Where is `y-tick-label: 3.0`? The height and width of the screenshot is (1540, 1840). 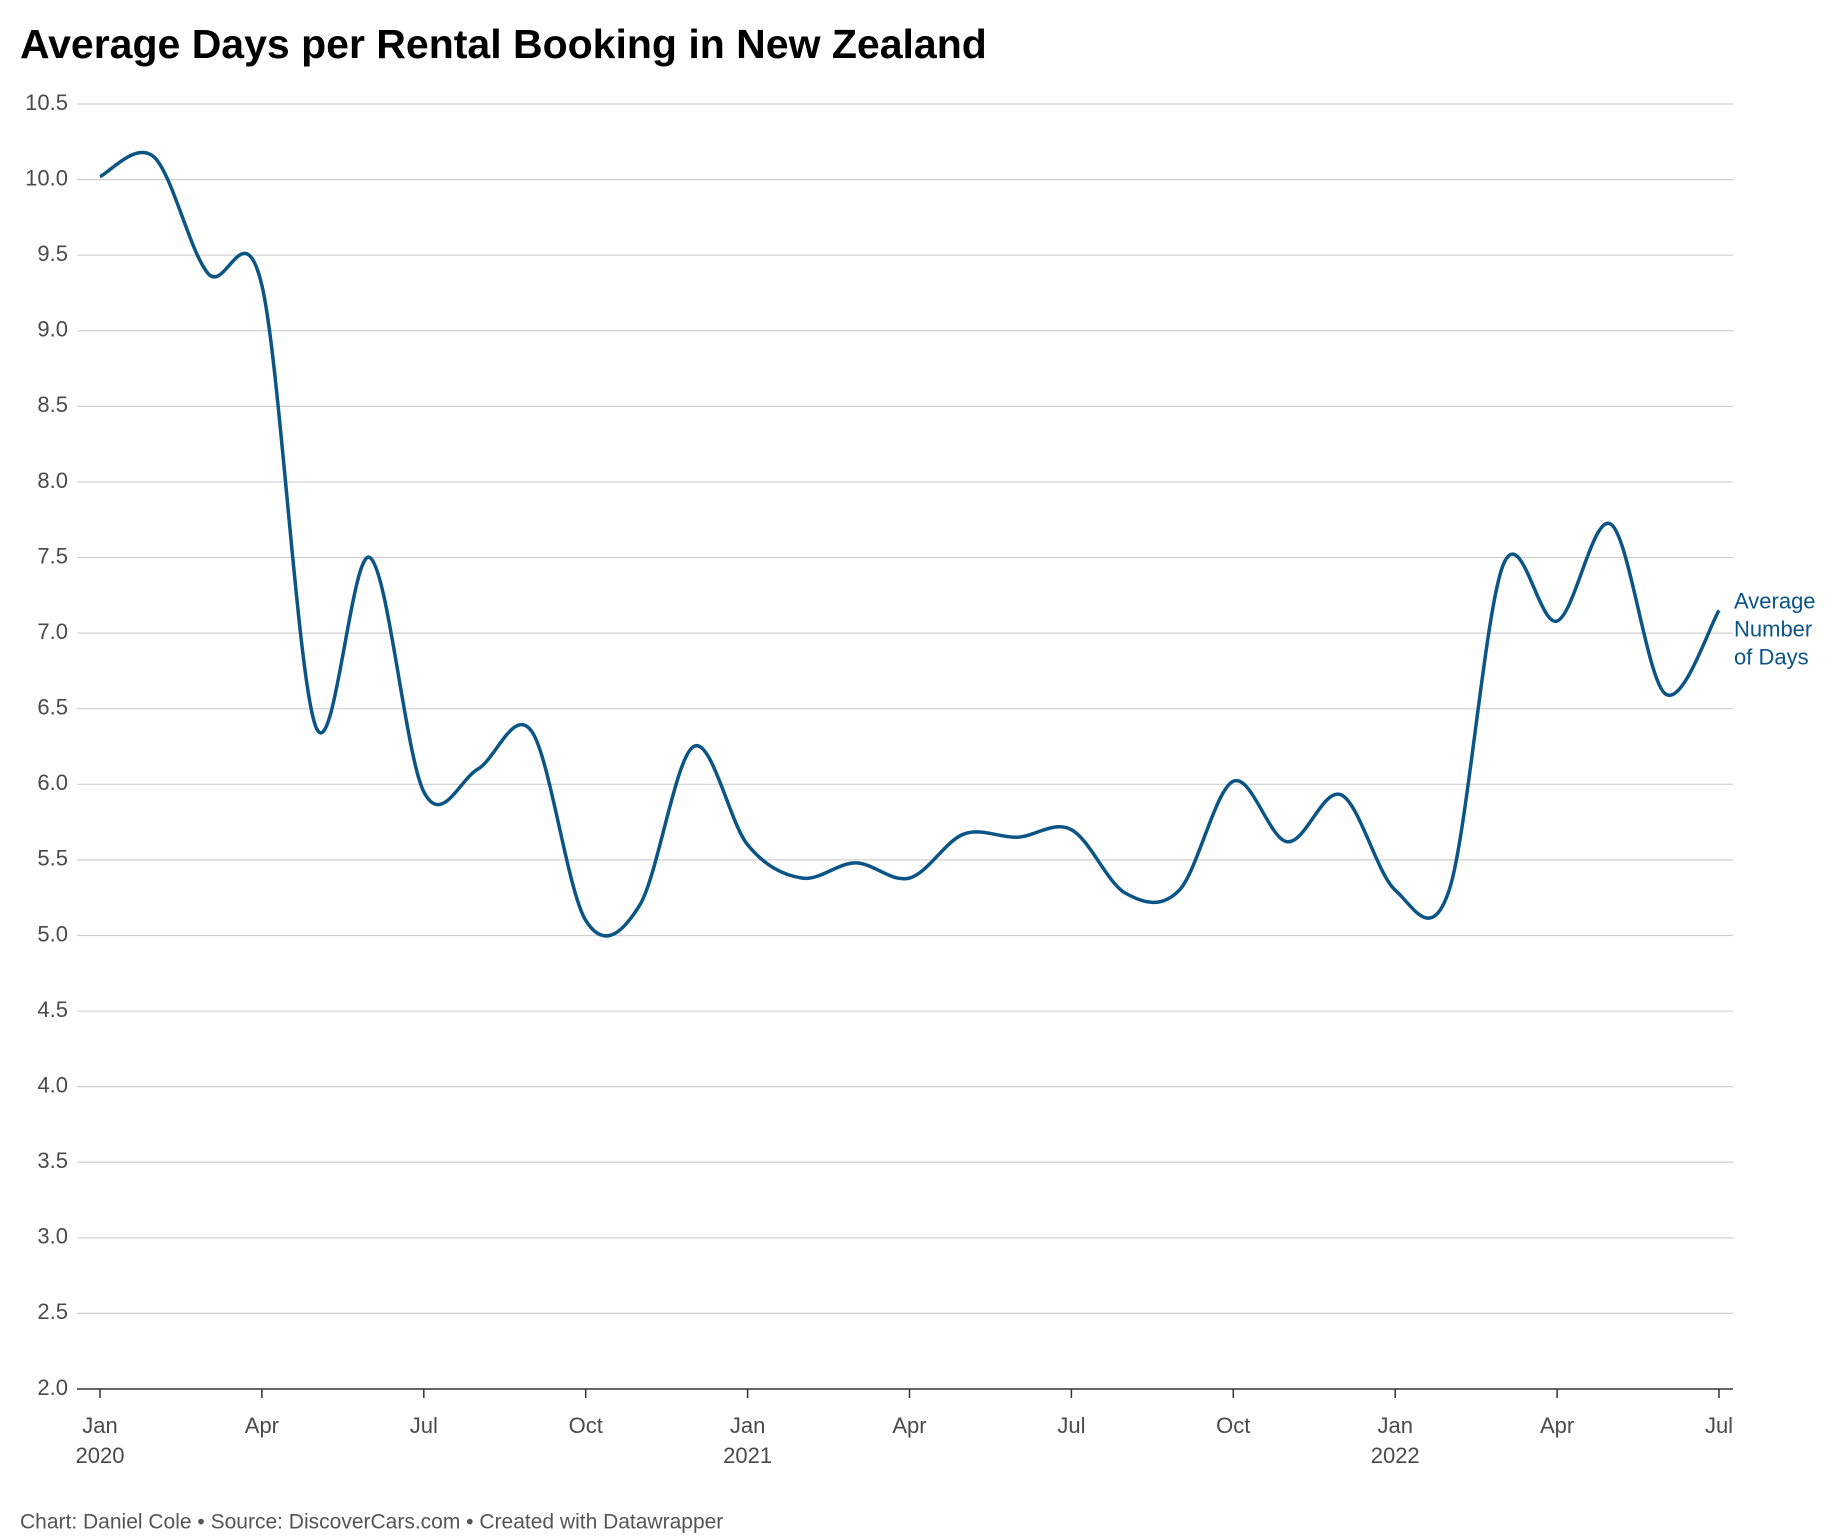
y-tick-label: 3.0 is located at coordinates (52, 1236).